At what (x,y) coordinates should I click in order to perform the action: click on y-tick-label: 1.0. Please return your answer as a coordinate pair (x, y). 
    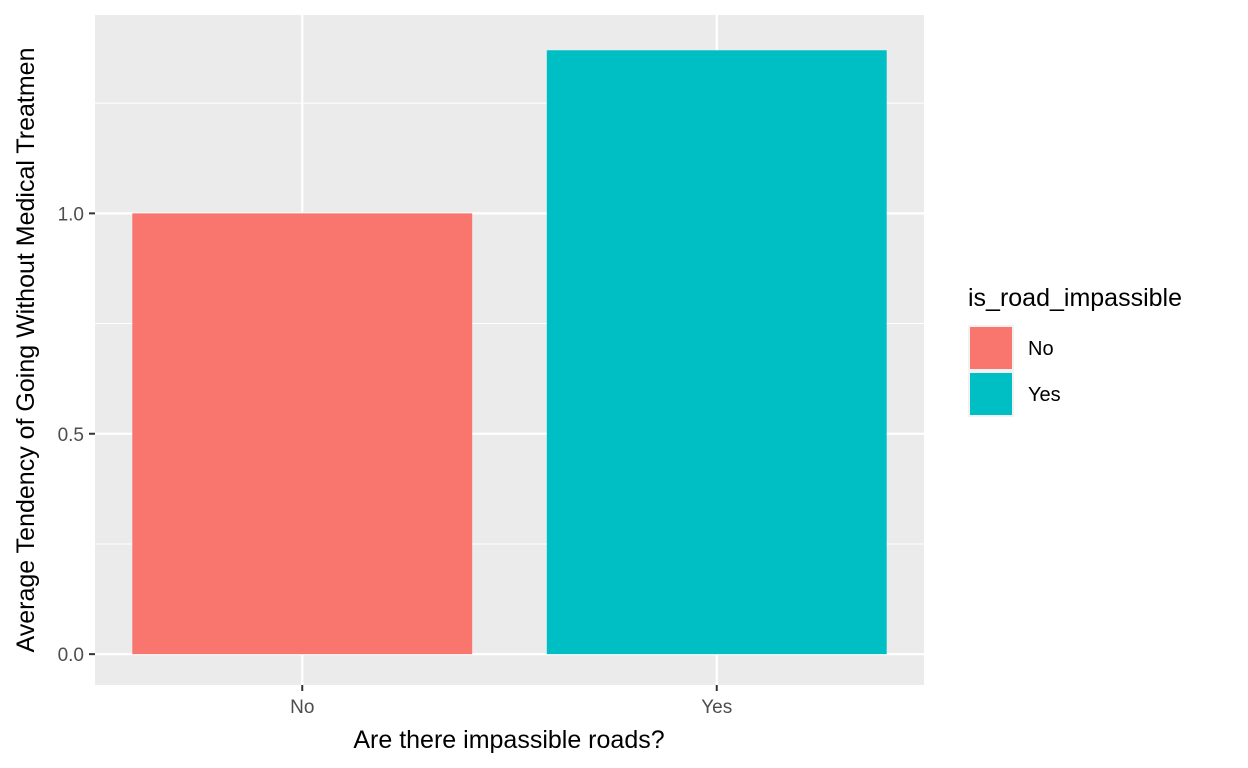
    Looking at the image, I should click on (71, 214).